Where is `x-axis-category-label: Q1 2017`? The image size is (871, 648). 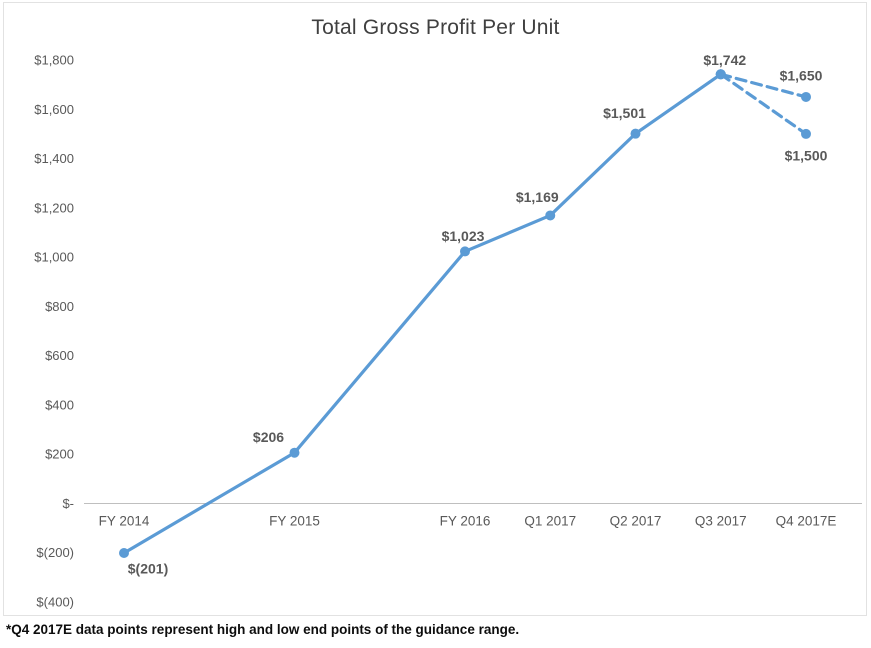 x-axis-category-label: Q1 2017 is located at coordinates (550, 520).